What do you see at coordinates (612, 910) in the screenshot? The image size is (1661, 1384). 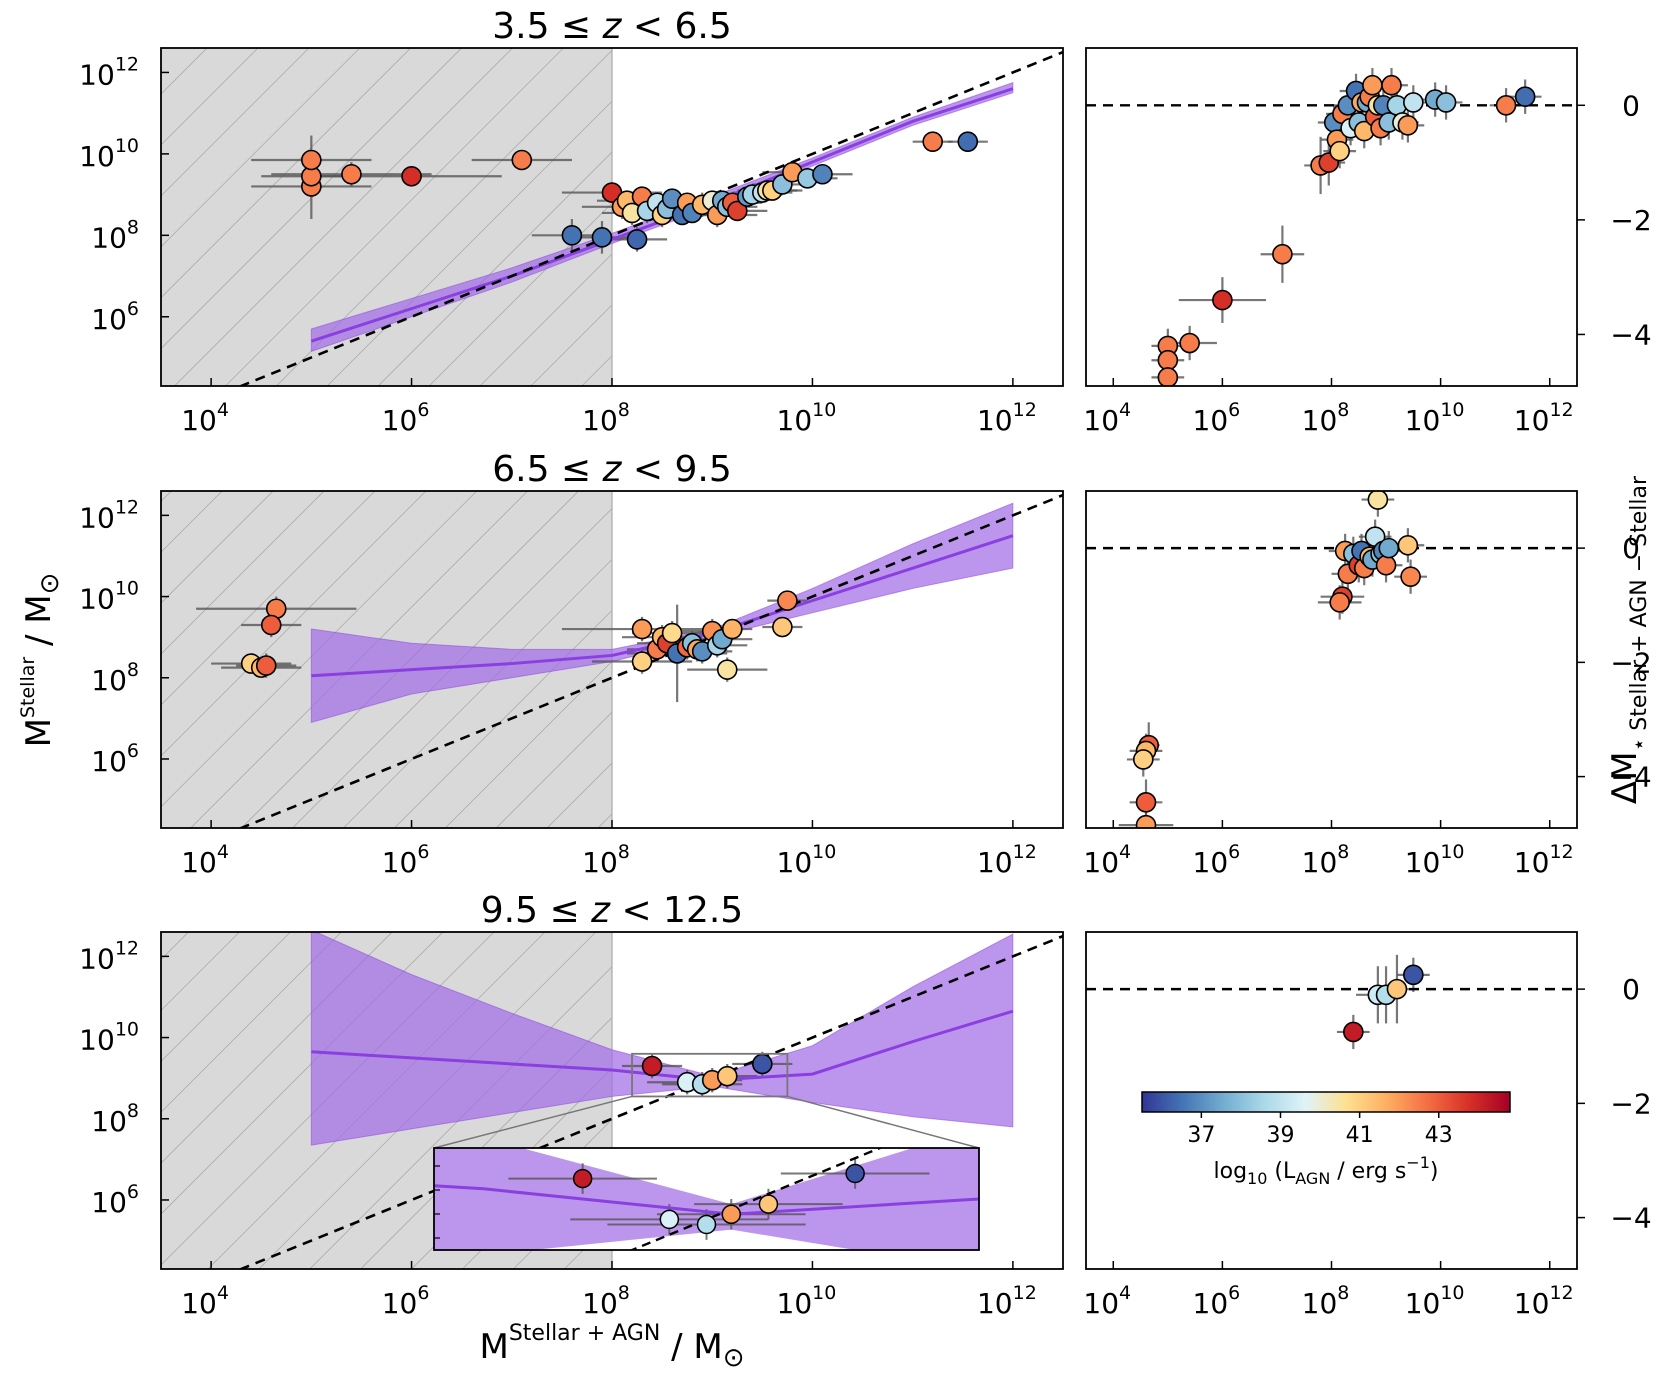 I see `panel-3-title: 9.5 ≤ z < 12.5` at bounding box center [612, 910].